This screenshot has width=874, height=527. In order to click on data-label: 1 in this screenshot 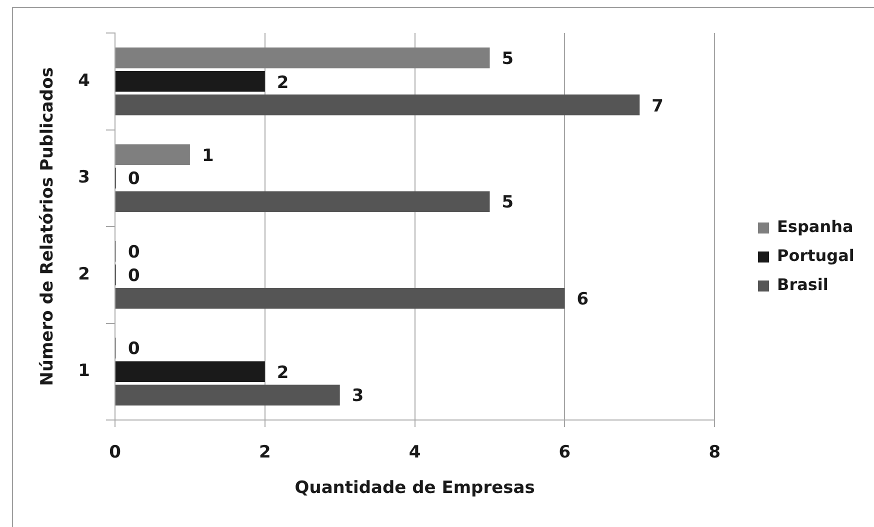, I will do `click(208, 156)`.